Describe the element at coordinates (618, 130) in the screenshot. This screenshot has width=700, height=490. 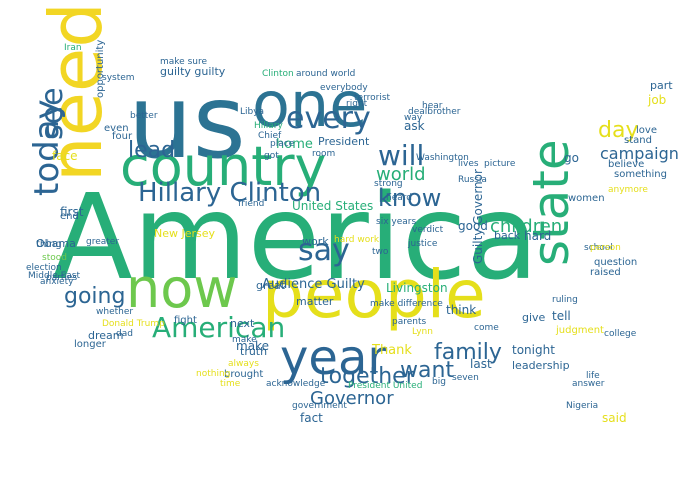
I see `cloud-word: day` at that location.